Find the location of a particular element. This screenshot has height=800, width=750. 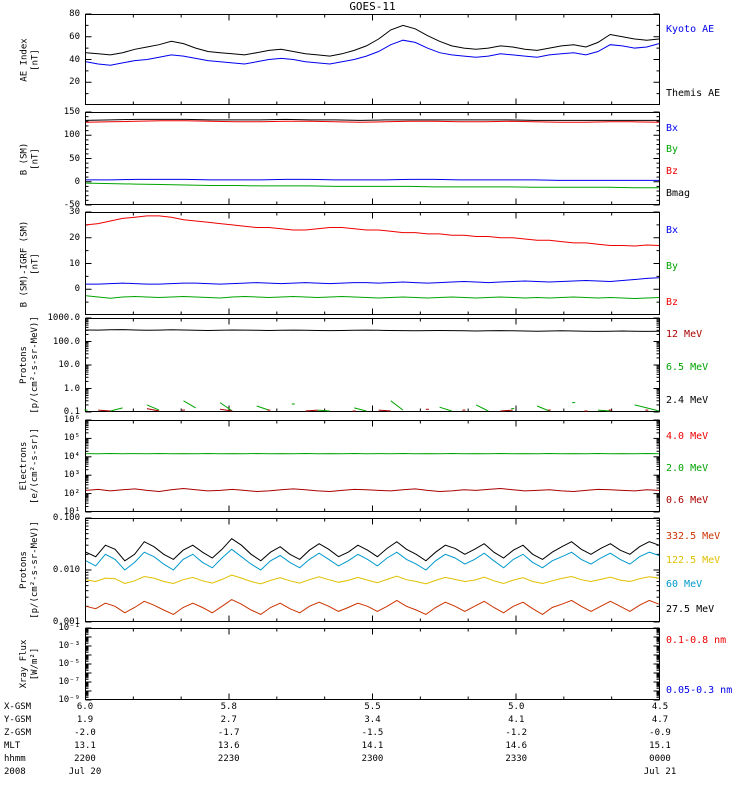

ytick-label-ae-index: 60 is located at coordinates (74, 36).